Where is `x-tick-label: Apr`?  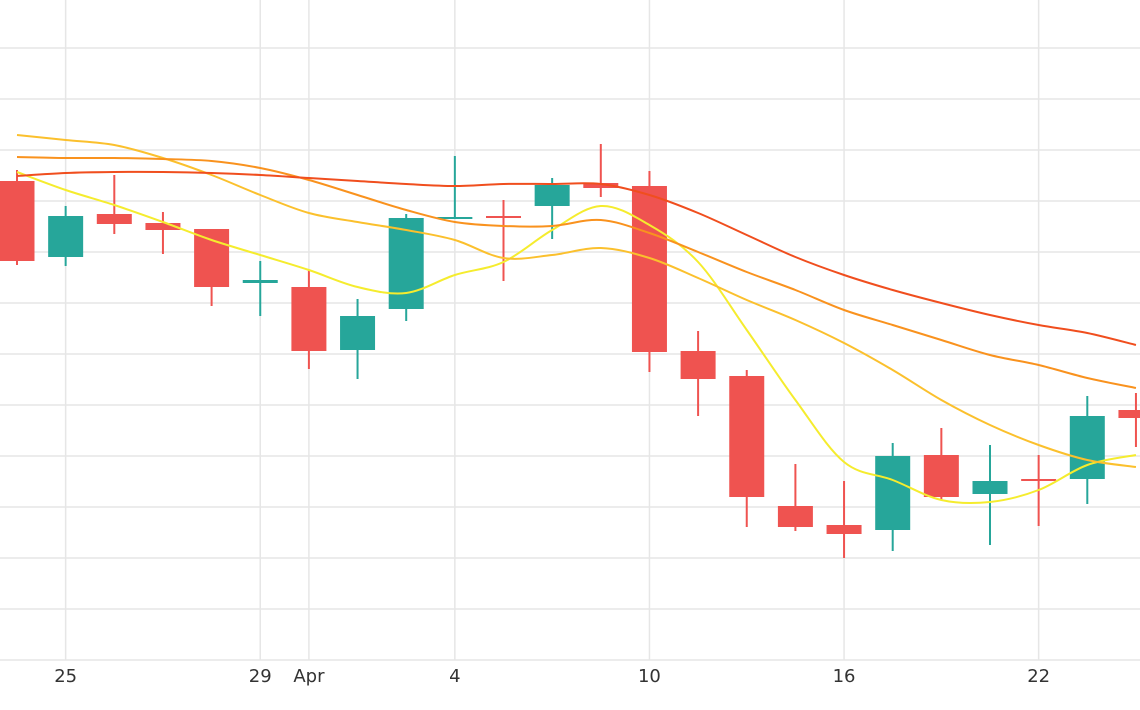
x-tick-label: Apr is located at coordinates (309, 676).